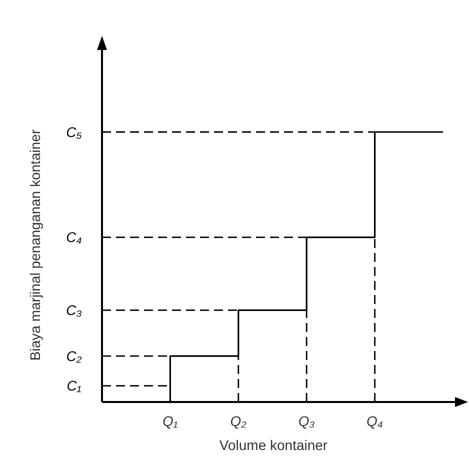 This screenshot has height=466, width=469. I want to click on series-label: C₅, so click(74, 132).